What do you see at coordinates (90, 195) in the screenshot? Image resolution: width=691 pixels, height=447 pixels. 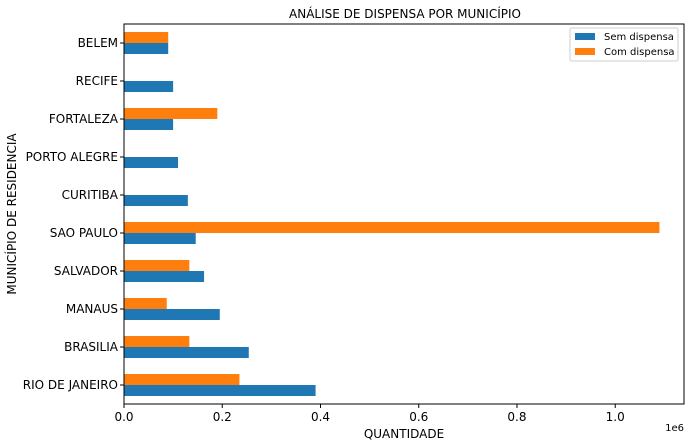 I see `y-tick-label-curitiba: CURITIBA` at bounding box center [90, 195].